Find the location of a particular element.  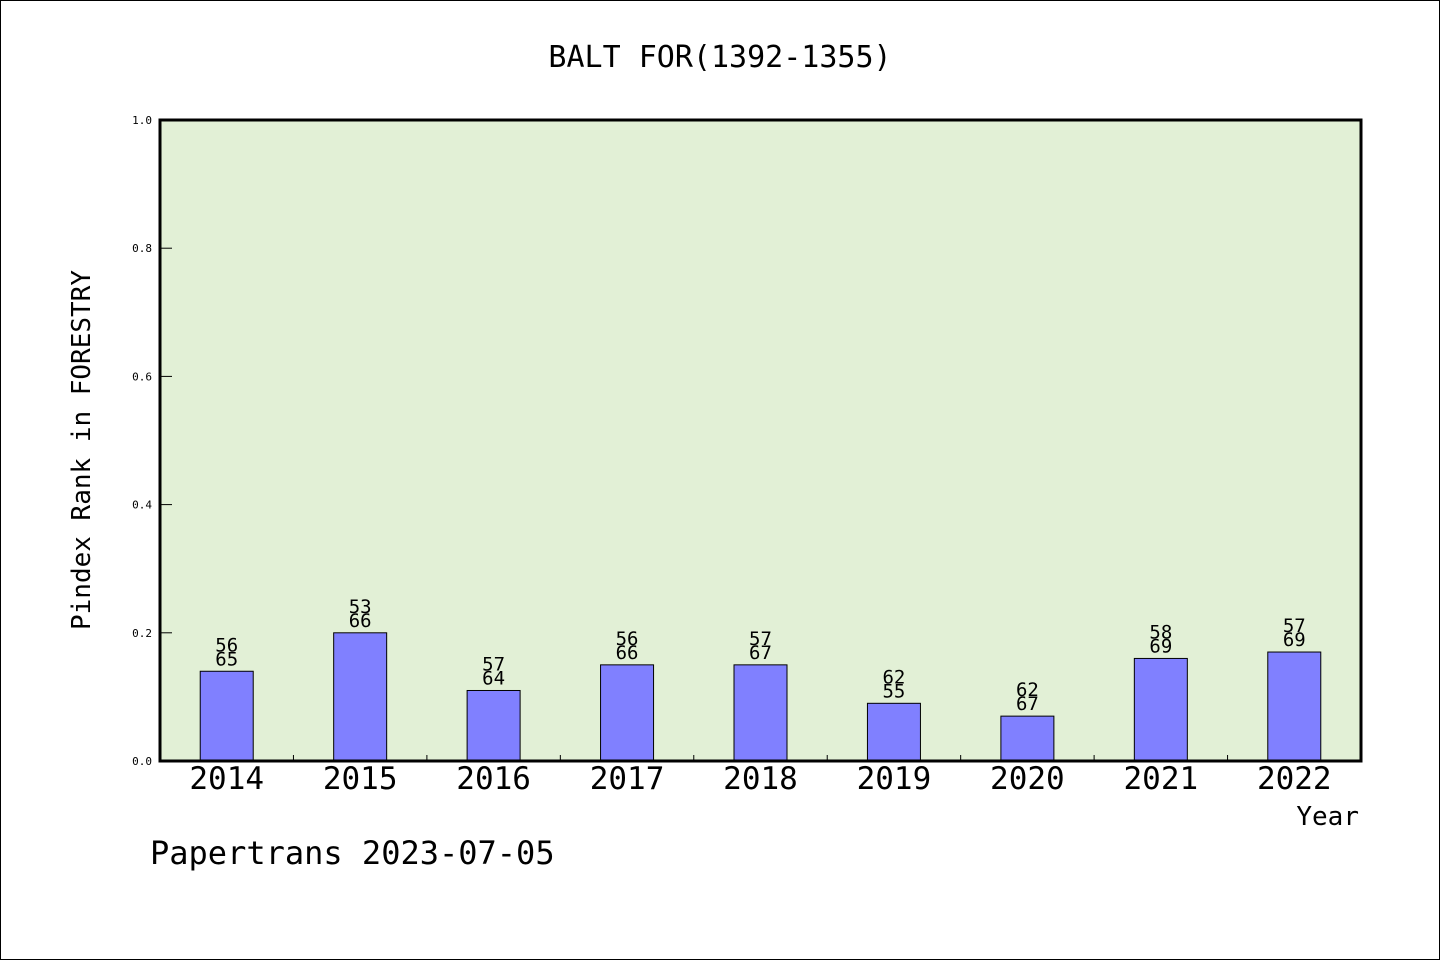

bar-label-bottom: 55 is located at coordinates (893, 691).